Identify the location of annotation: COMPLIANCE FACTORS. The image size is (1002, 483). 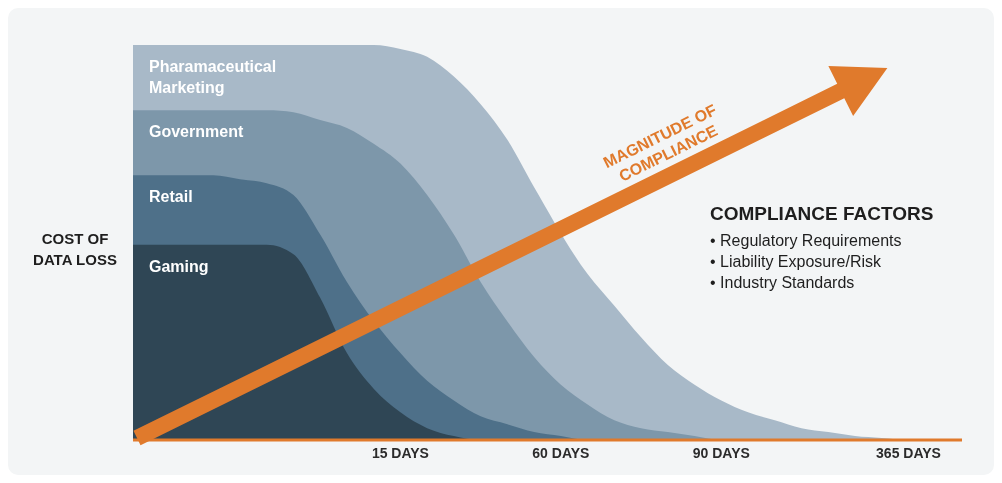
(822, 213).